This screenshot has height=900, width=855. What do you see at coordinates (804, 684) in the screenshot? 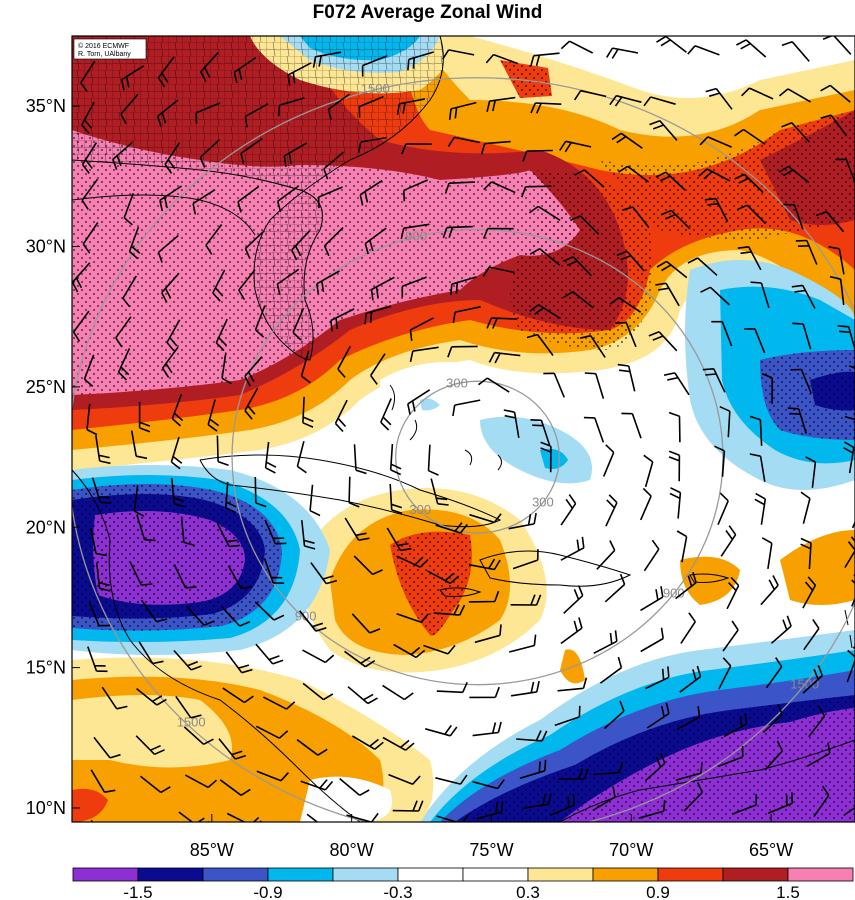
I see `range-ring-label: 1500` at bounding box center [804, 684].